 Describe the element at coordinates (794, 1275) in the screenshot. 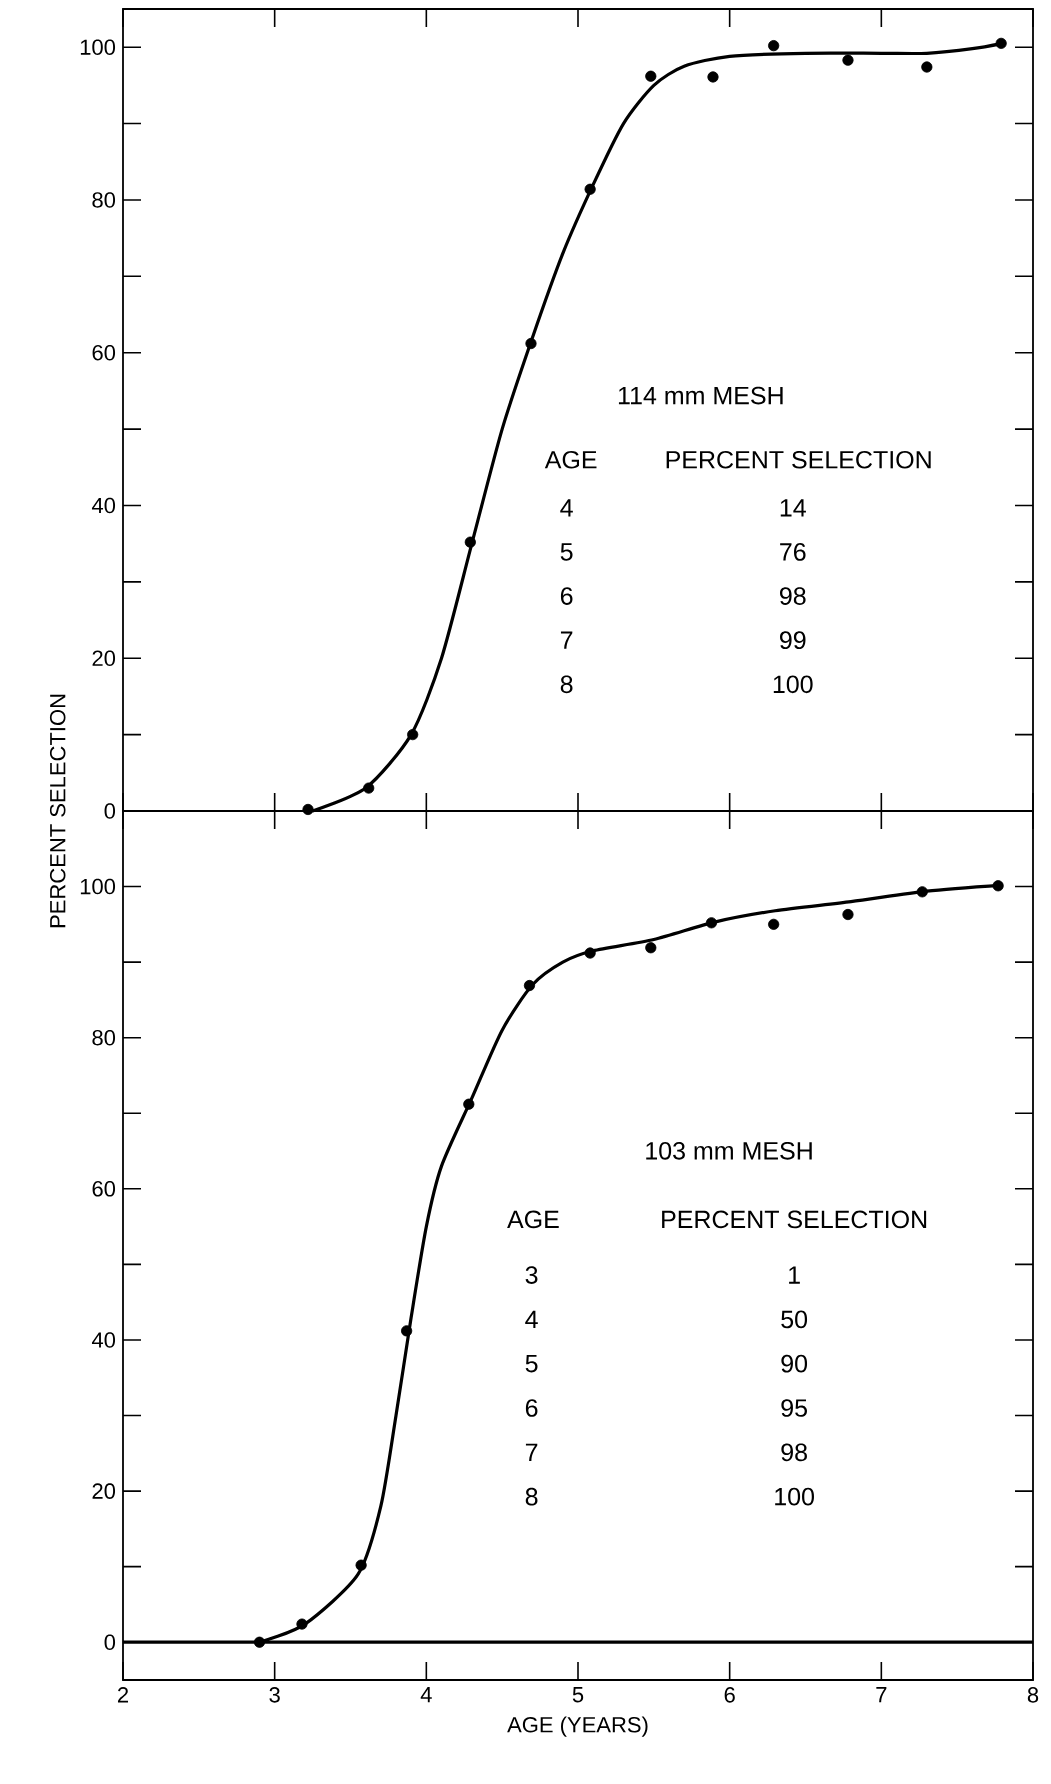

I see `annotation: 1` at that location.